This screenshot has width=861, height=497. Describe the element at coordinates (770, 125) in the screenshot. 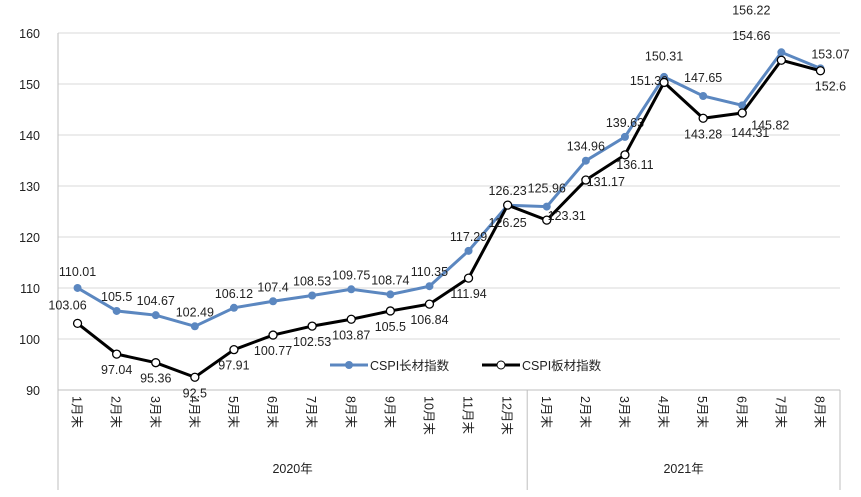

I see `data-label: 145.82` at that location.